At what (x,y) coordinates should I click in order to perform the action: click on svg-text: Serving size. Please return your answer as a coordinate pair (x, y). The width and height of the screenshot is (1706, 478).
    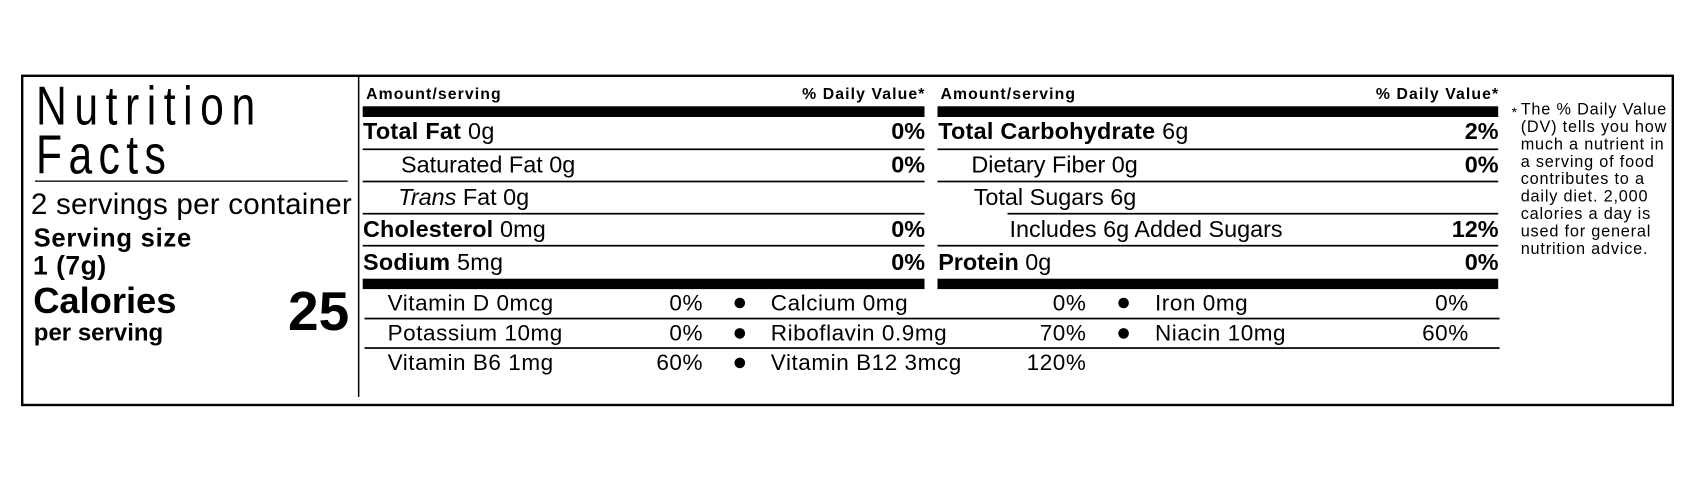
    Looking at the image, I should click on (113, 238).